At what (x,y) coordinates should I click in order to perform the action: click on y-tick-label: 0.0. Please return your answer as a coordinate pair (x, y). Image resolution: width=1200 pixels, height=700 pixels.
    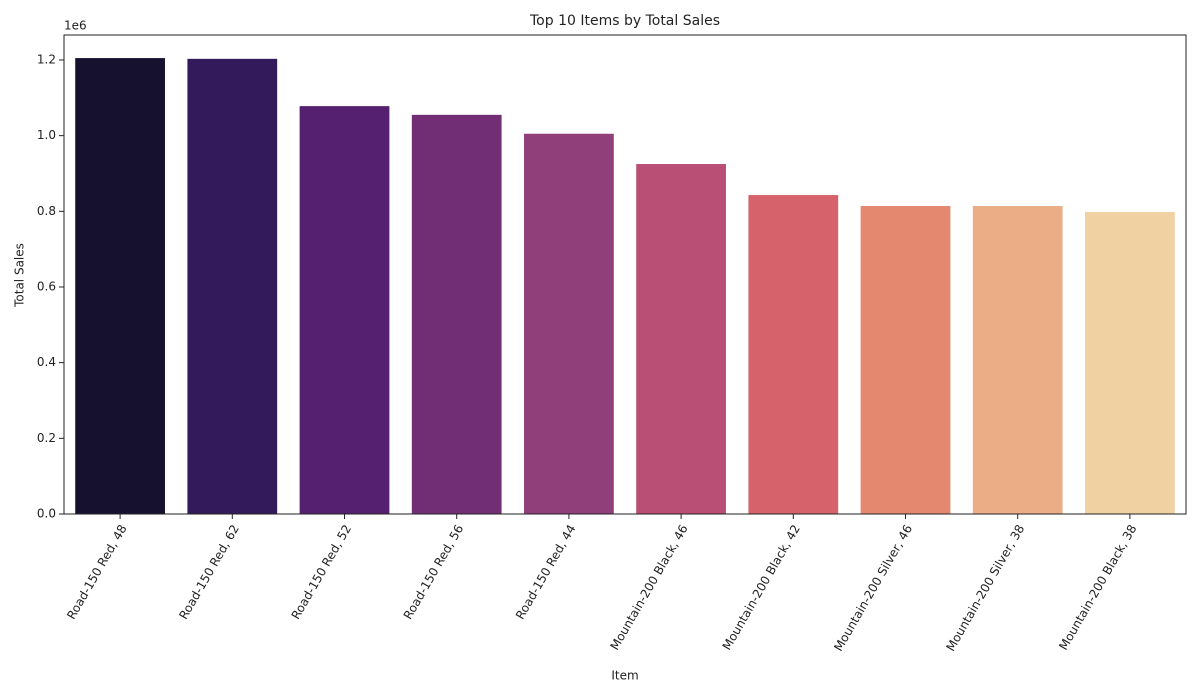
    Looking at the image, I should click on (46, 514).